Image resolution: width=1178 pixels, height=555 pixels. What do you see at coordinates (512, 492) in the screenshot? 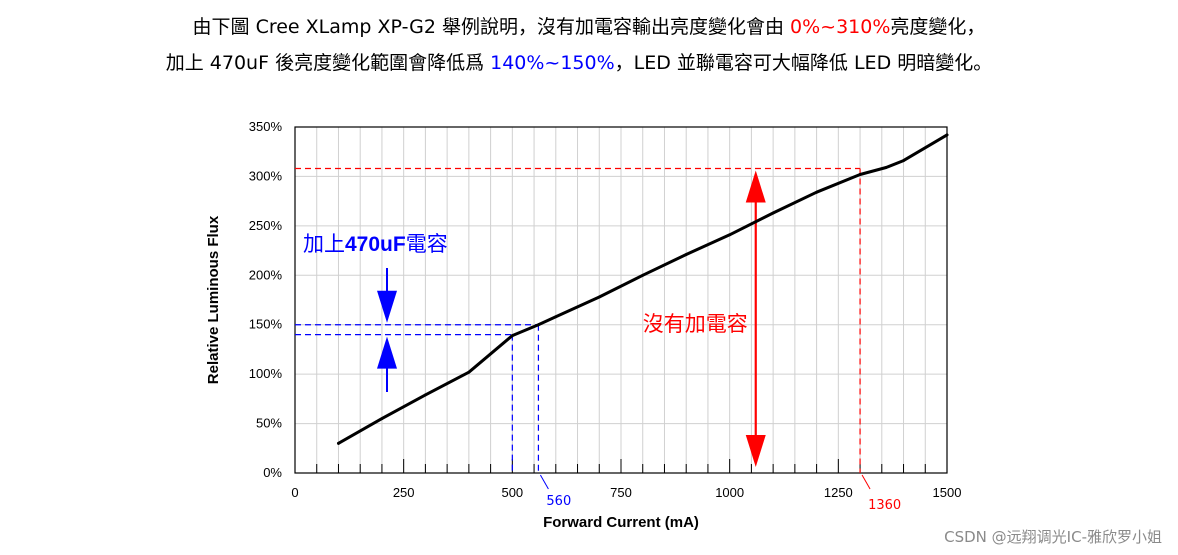
I see `x-tick-label: 500` at bounding box center [512, 492].